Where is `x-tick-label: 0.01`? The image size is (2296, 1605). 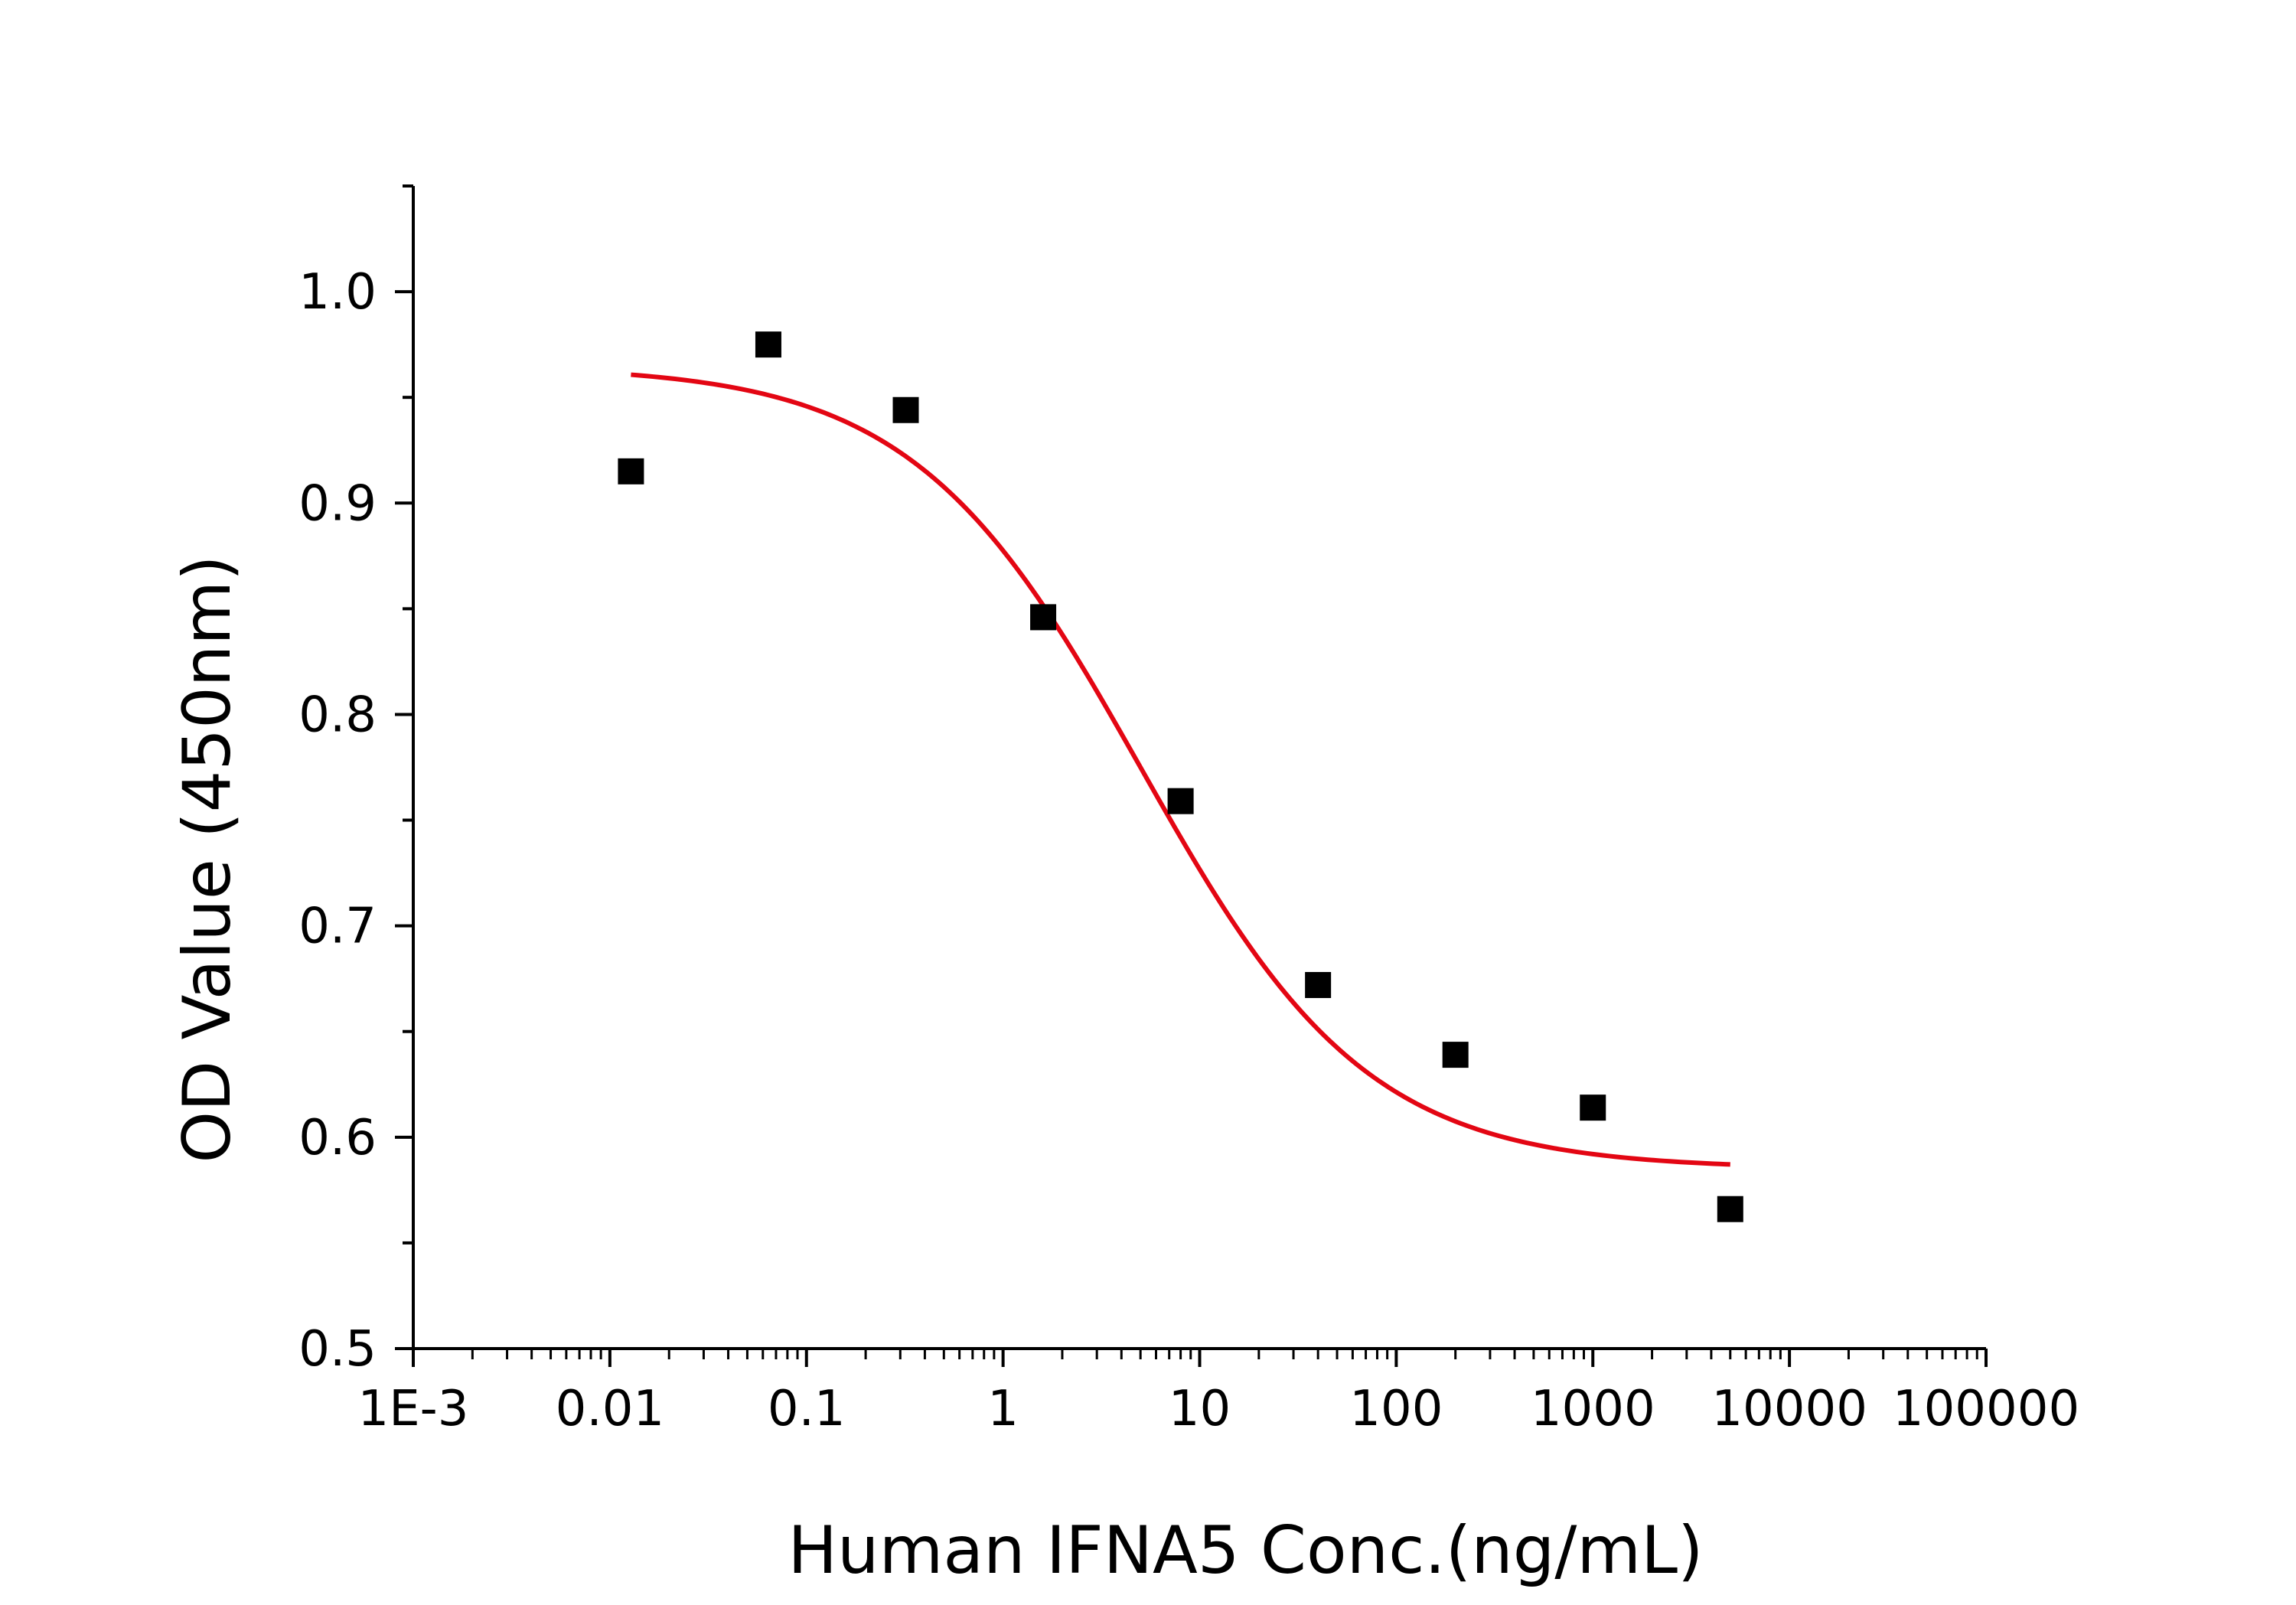
x-tick-label: 0.01 is located at coordinates (610, 1409).